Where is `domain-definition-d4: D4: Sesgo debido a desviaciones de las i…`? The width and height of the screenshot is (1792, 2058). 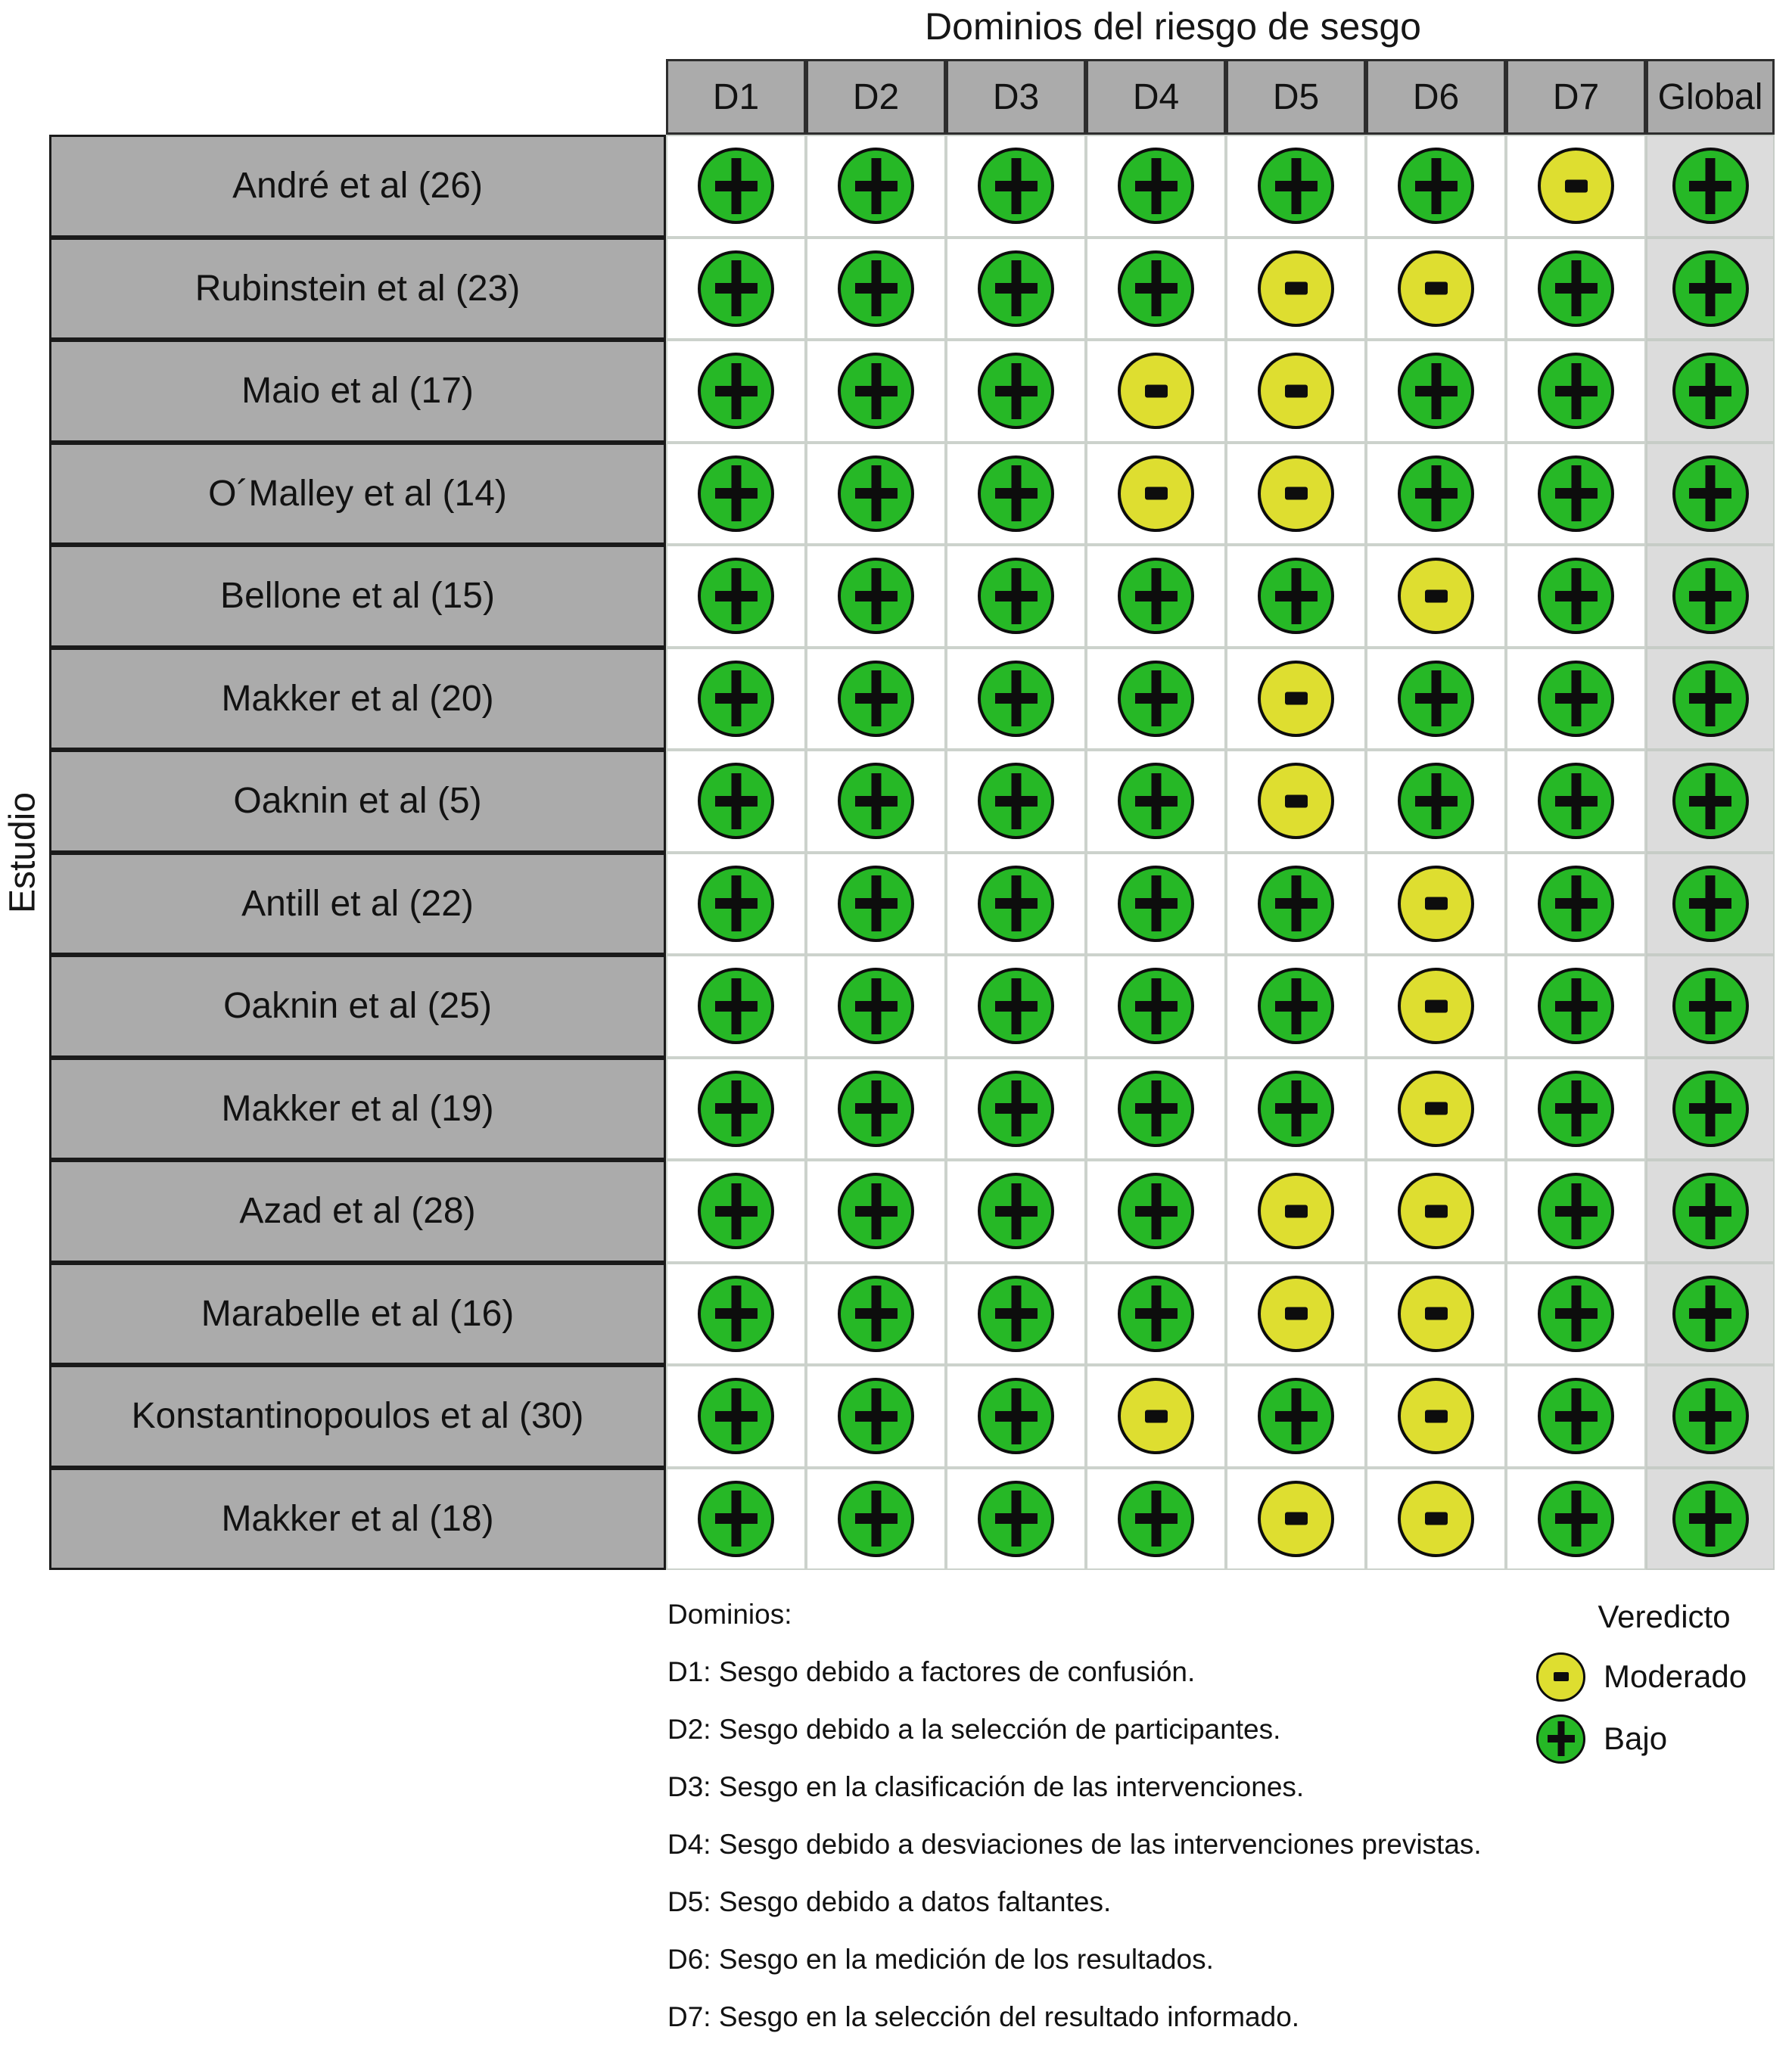
domain-definition-d4: D4: Sesgo debido a desviaciones de las i… is located at coordinates (1074, 1844).